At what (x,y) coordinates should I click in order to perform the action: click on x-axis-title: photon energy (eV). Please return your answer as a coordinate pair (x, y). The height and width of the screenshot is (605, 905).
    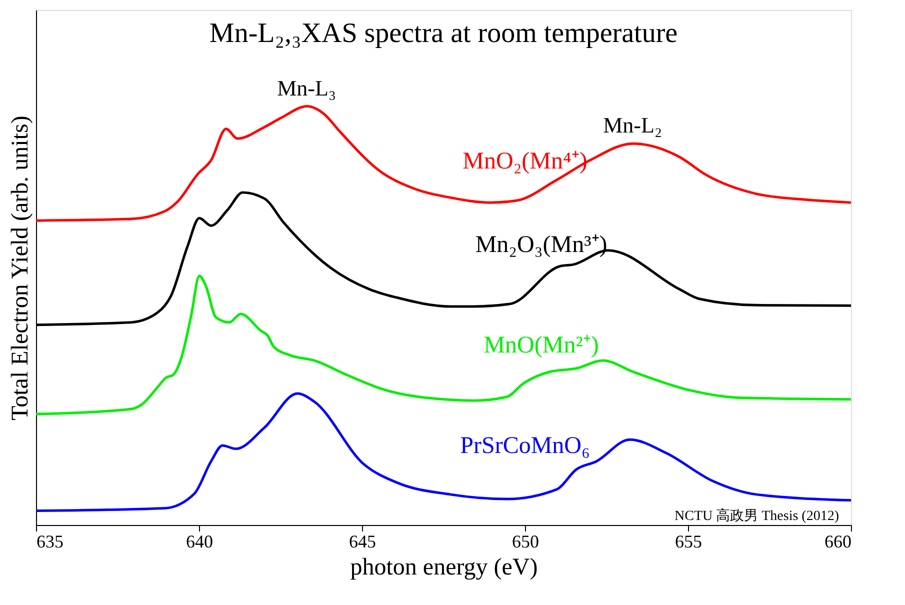
    Looking at the image, I should click on (444, 567).